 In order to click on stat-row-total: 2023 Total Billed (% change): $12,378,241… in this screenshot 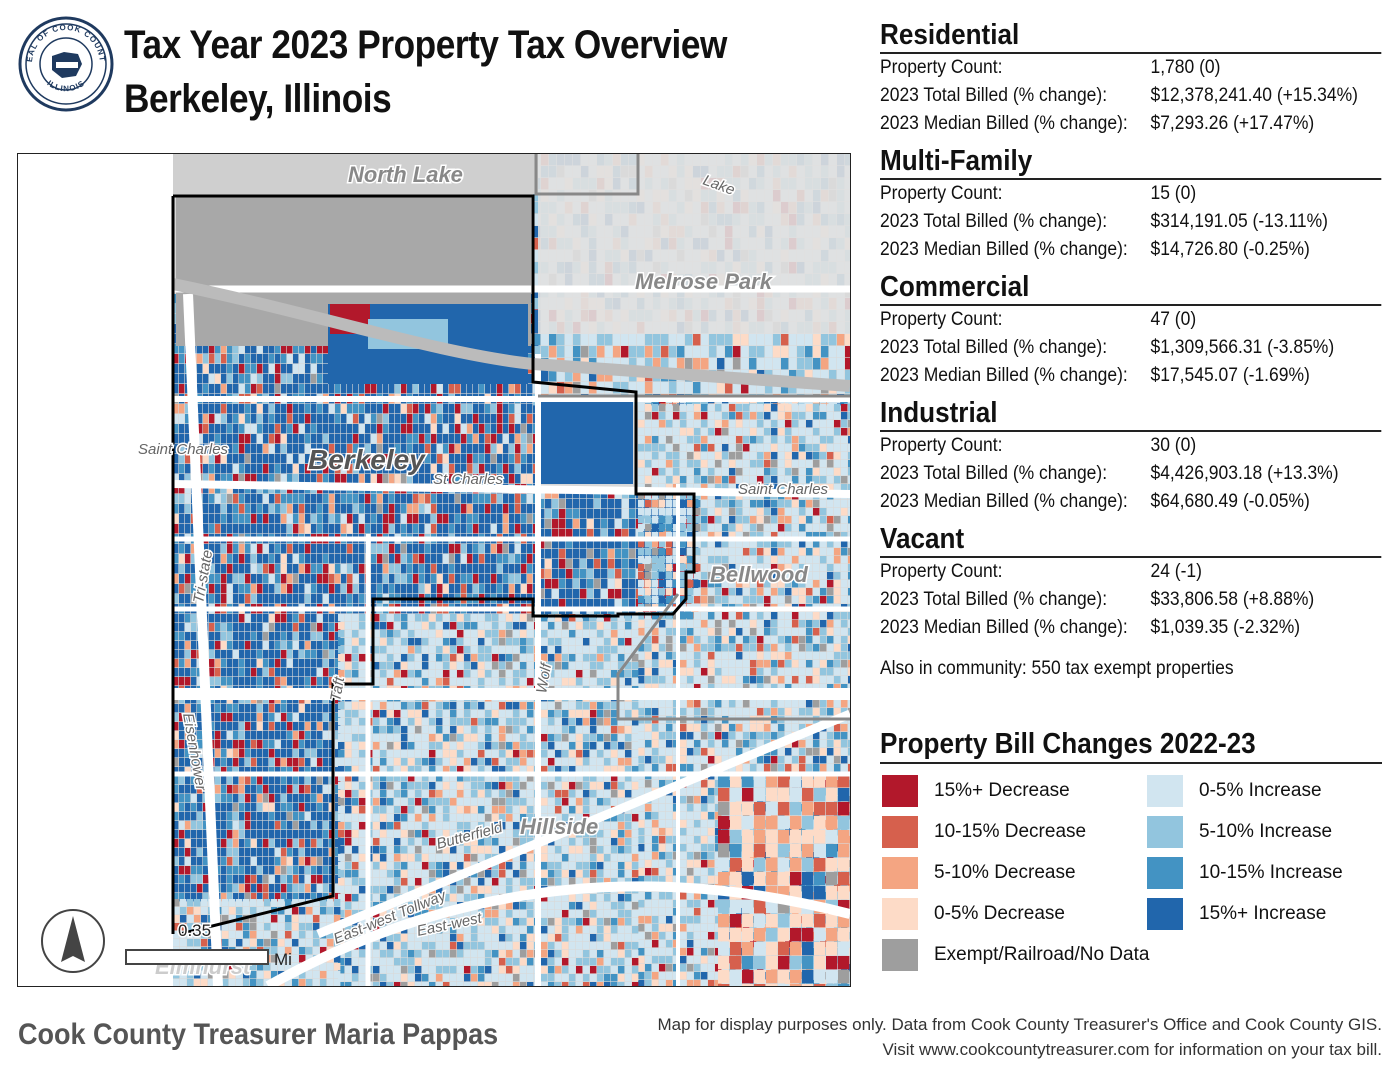, I will do `click(1131, 96)`.